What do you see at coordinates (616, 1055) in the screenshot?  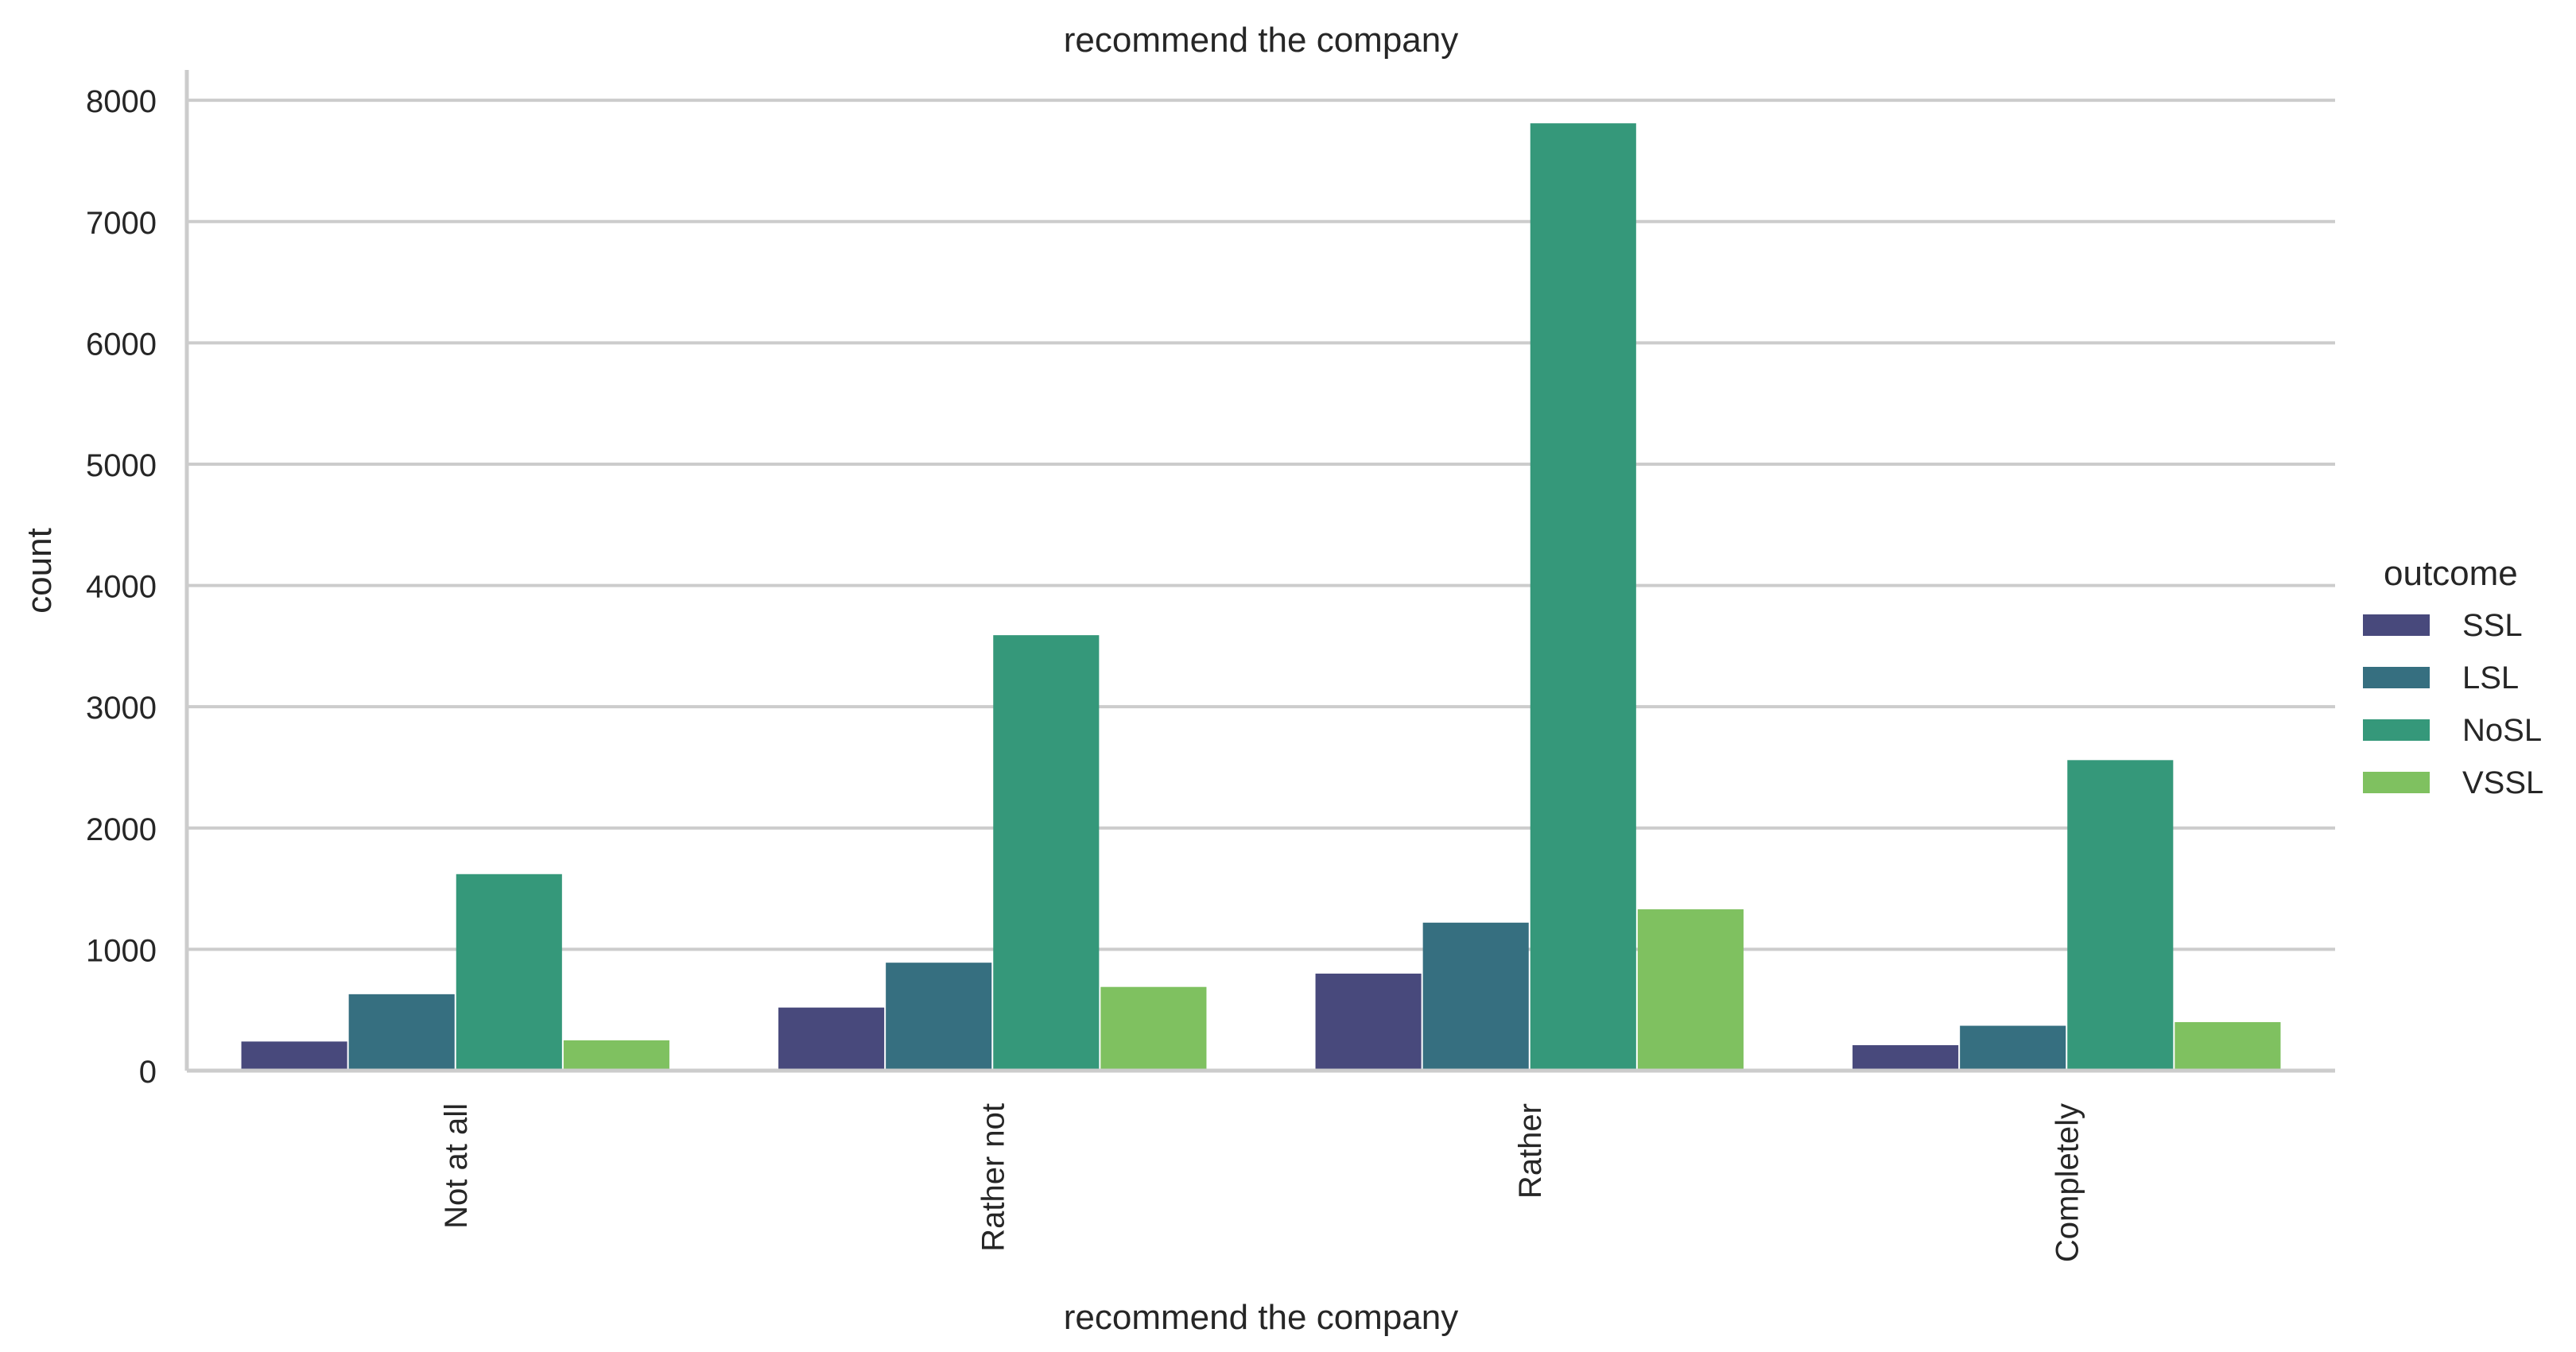 I see `bar-vssl-not-at-all` at bounding box center [616, 1055].